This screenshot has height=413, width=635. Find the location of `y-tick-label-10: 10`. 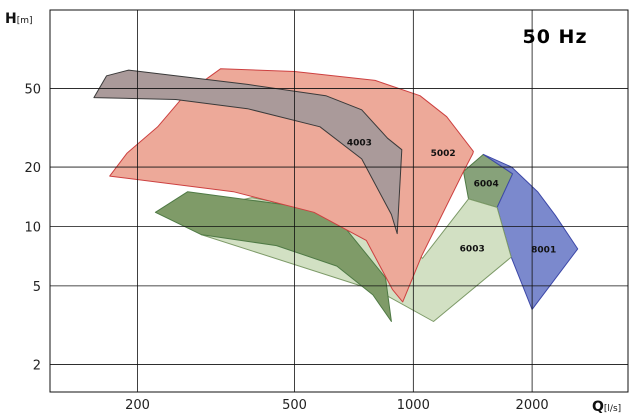

y-tick-label-10: 10 is located at coordinates (32, 227).